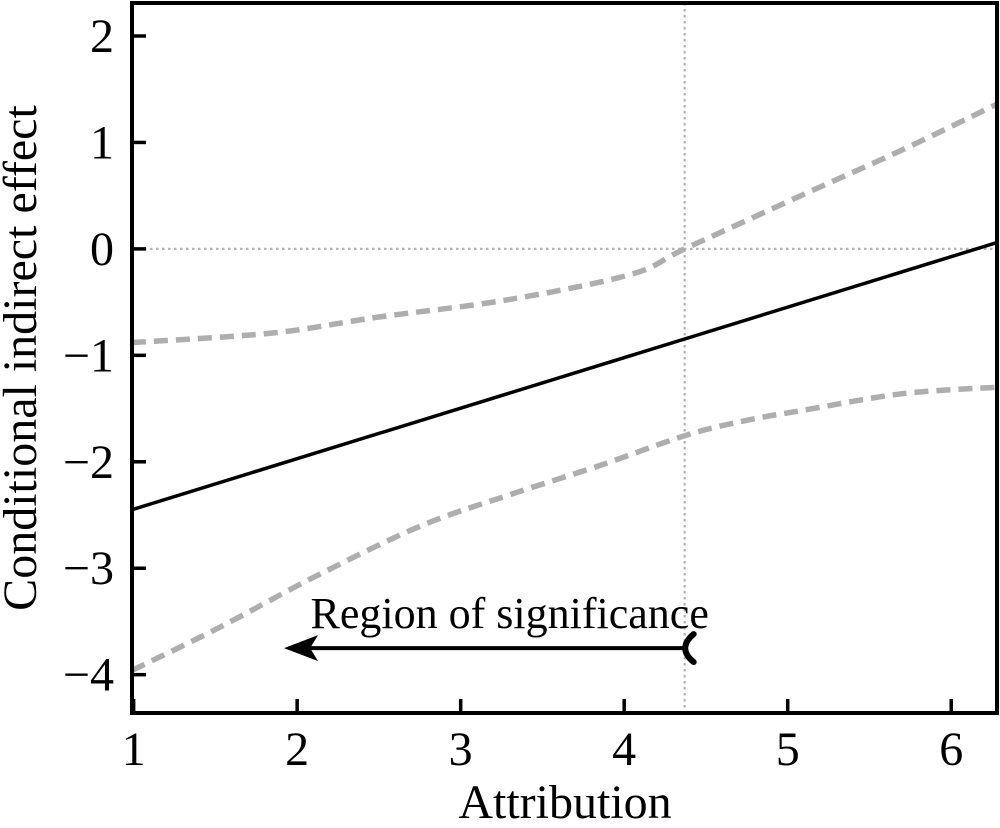  I want to click on y-tick-label: 0, so click(102, 249).